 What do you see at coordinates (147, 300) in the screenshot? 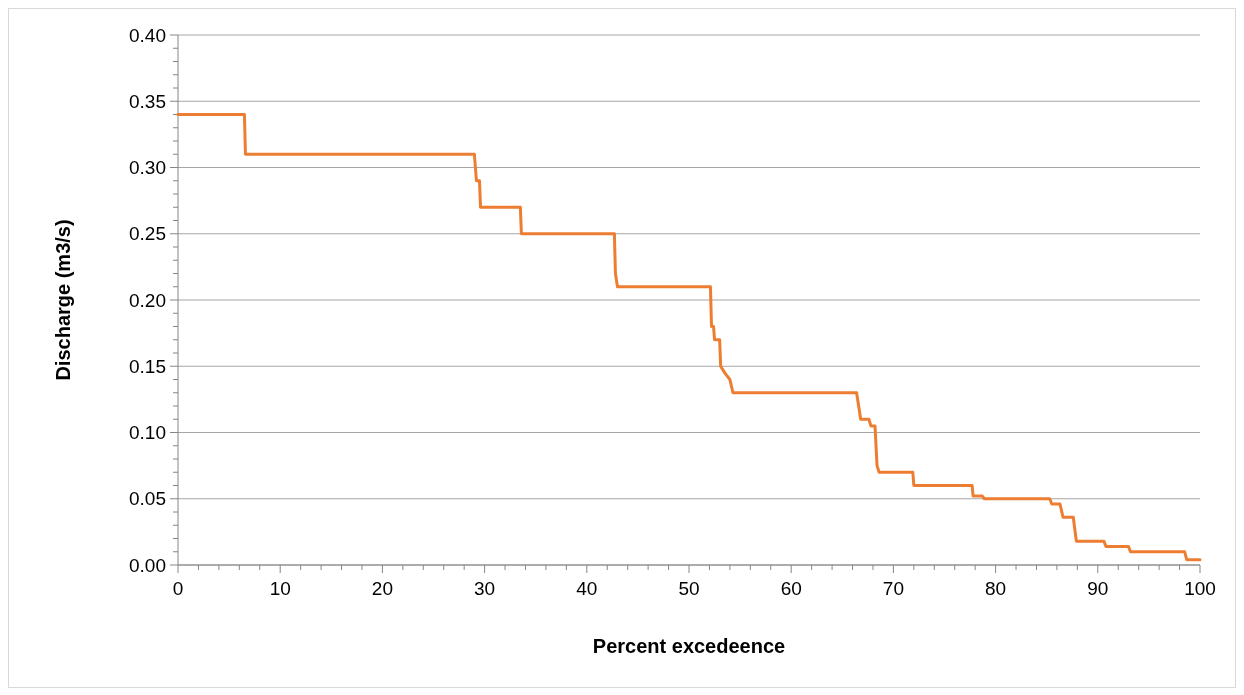
I see `y-tick-label: 0.20` at bounding box center [147, 300].